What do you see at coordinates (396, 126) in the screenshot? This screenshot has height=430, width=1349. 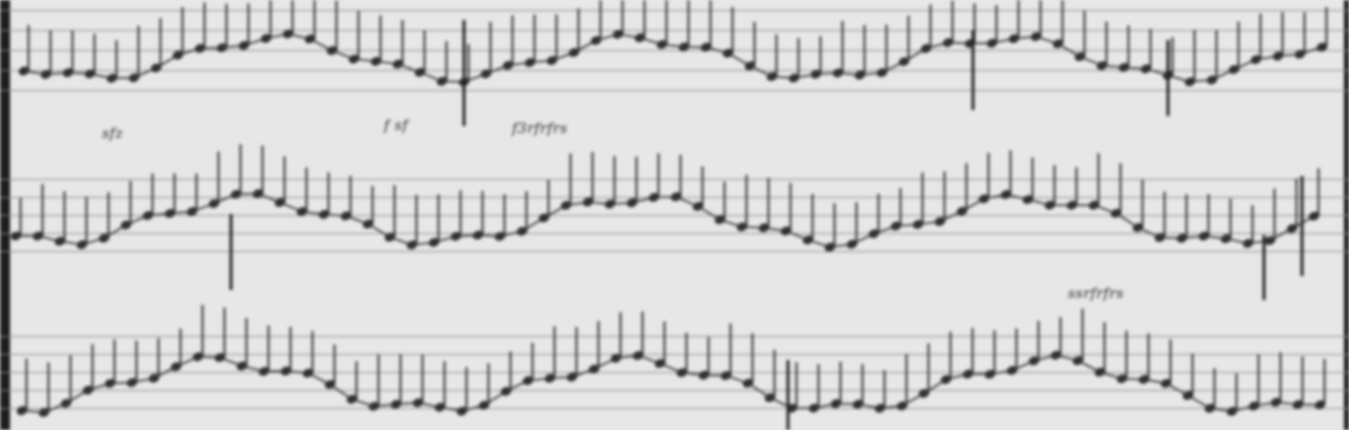 I see `dynamic-marking-f-sf: f sf` at bounding box center [396, 126].